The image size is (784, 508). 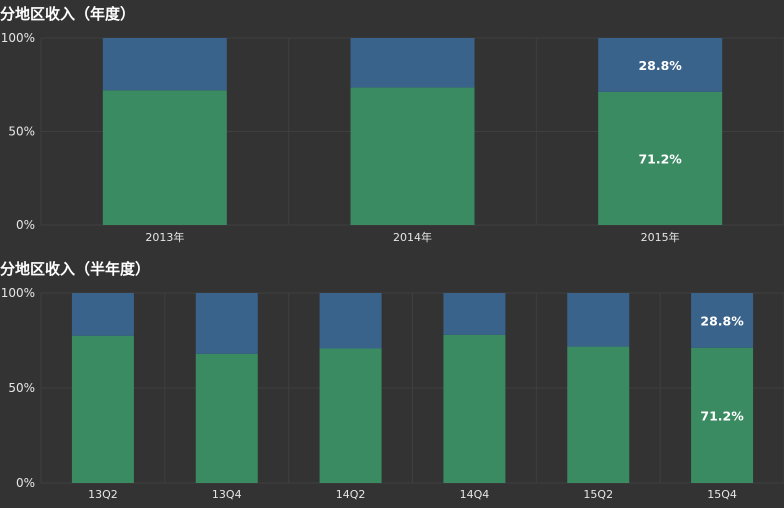 What do you see at coordinates (412, 237) in the screenshot?
I see `x-tick-label: 2014年` at bounding box center [412, 237].